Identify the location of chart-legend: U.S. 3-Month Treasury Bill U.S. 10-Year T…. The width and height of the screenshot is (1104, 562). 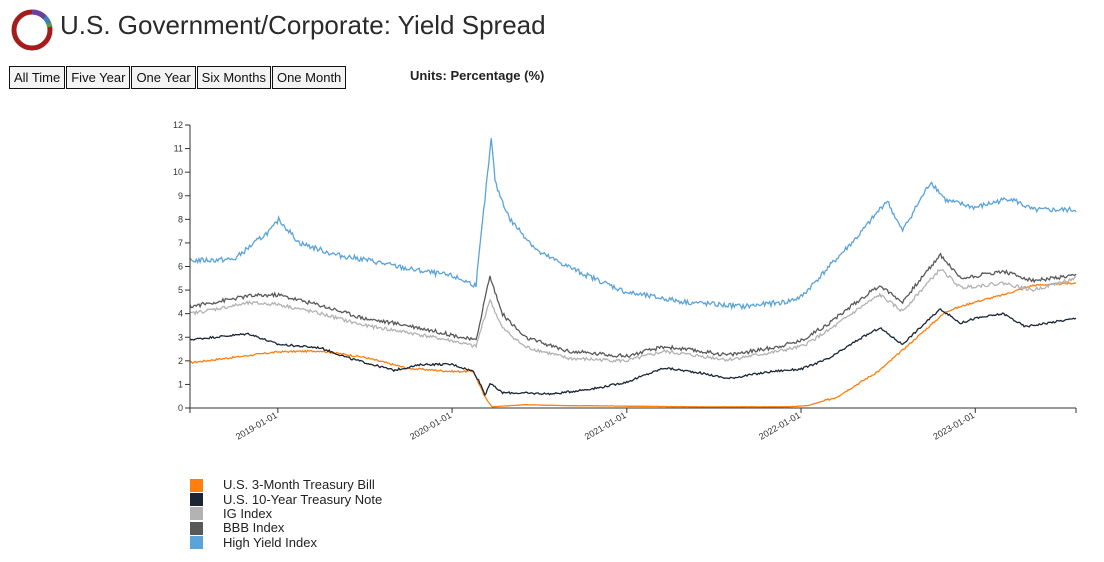
(286, 514).